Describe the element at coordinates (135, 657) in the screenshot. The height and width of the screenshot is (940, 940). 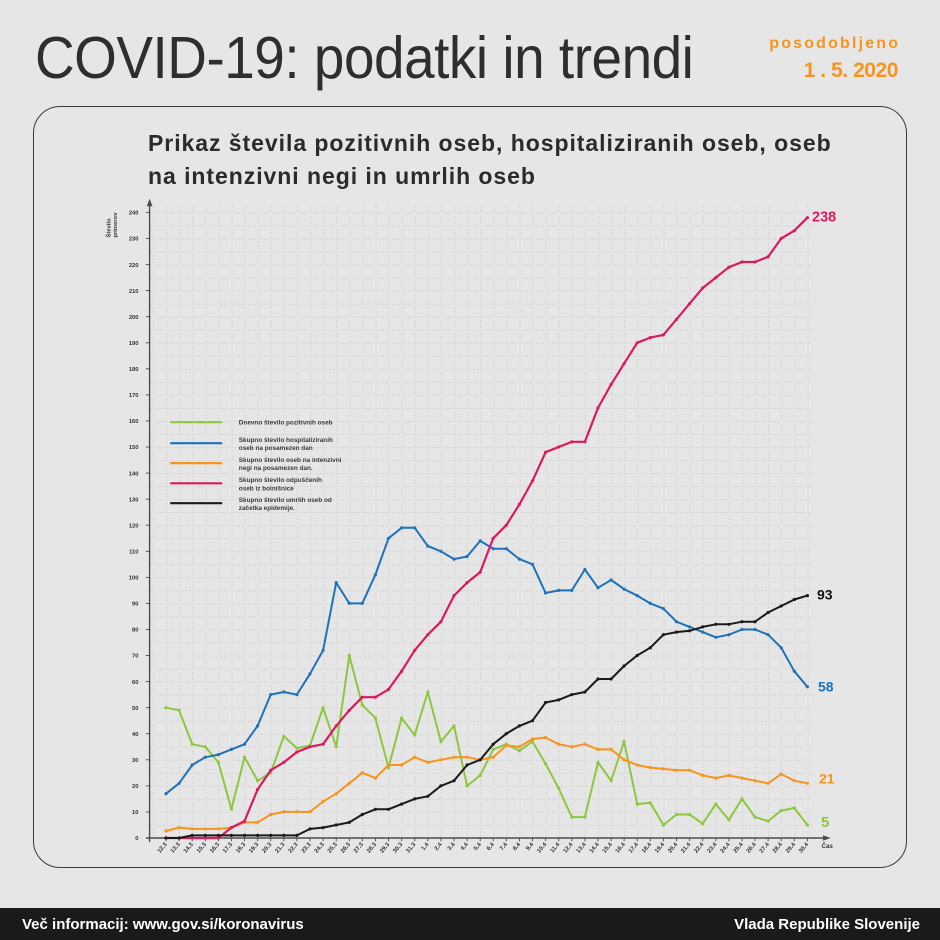
I see `svg-text: 70` at that location.